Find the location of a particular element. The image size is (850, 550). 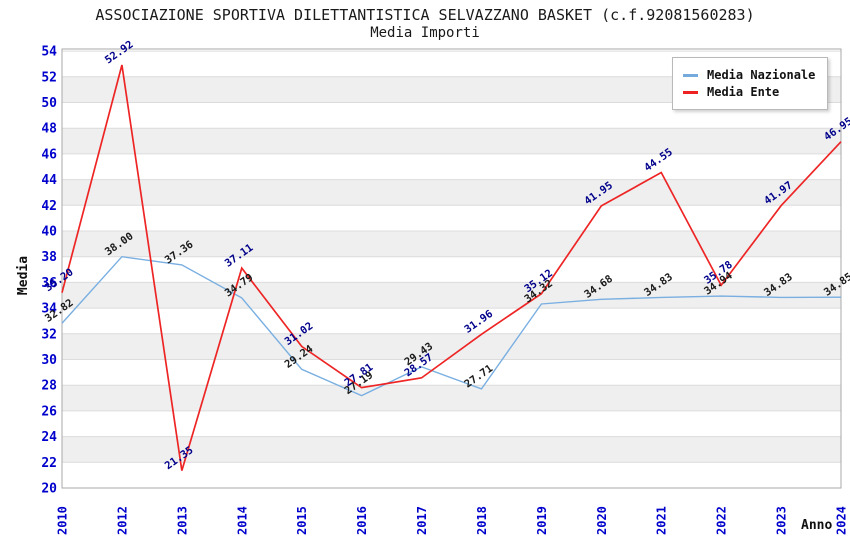

legend-label-ente: Media Ente is located at coordinates (743, 92).